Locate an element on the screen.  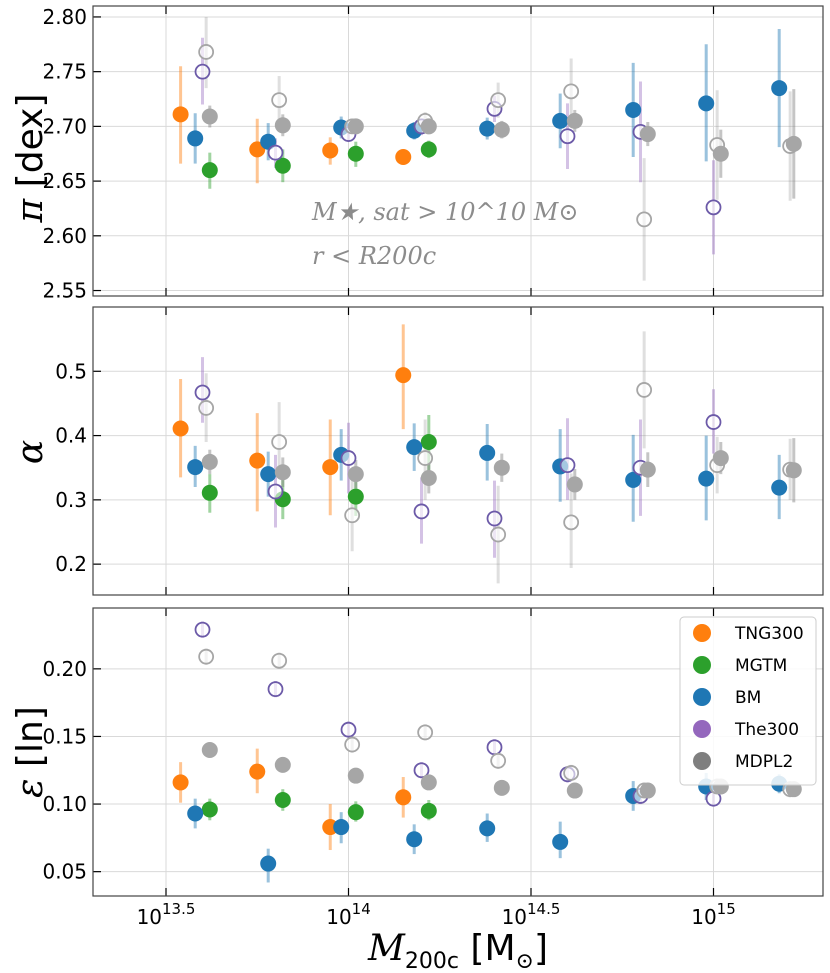
panel-1-y-tick-label: 2.75 is located at coordinates (64, 72).